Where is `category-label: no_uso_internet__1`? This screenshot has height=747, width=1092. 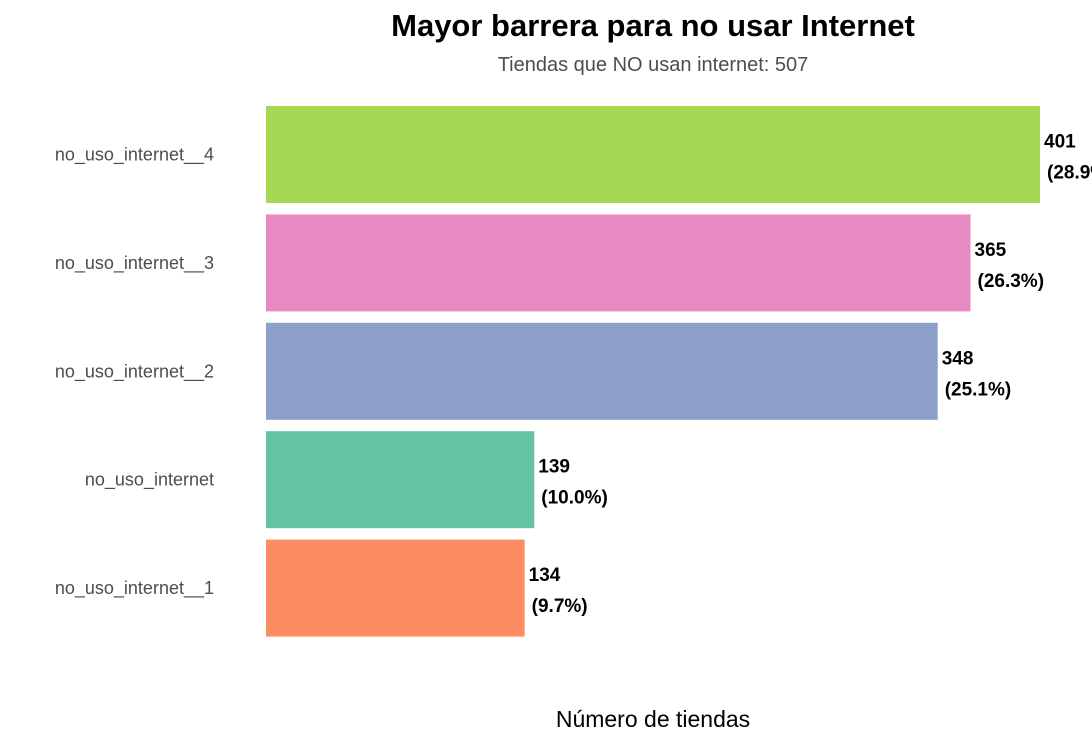
category-label: no_uso_internet__1 is located at coordinates (134, 588).